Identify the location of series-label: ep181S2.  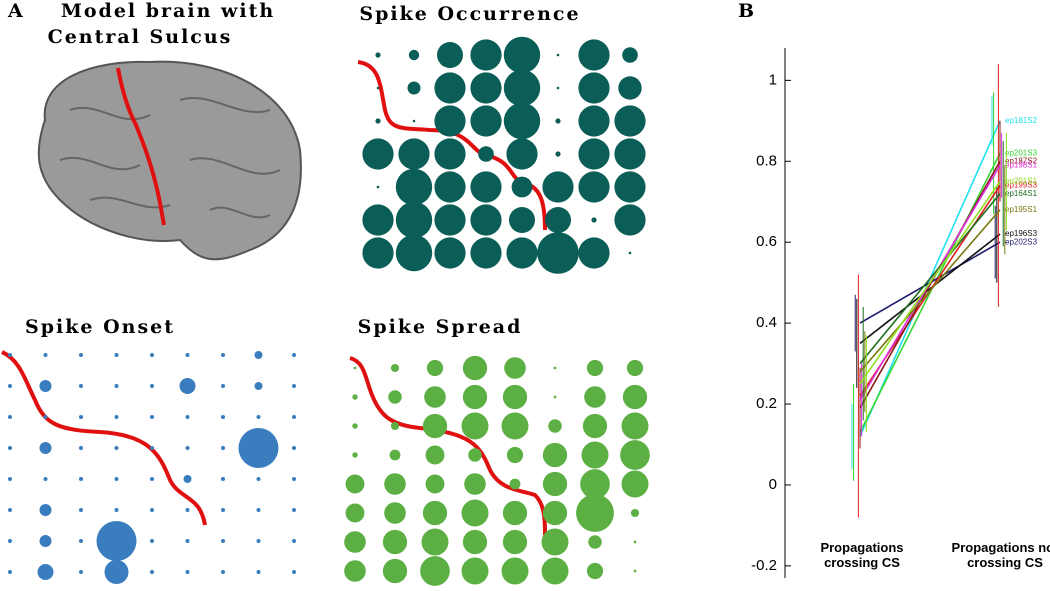
(1021, 120).